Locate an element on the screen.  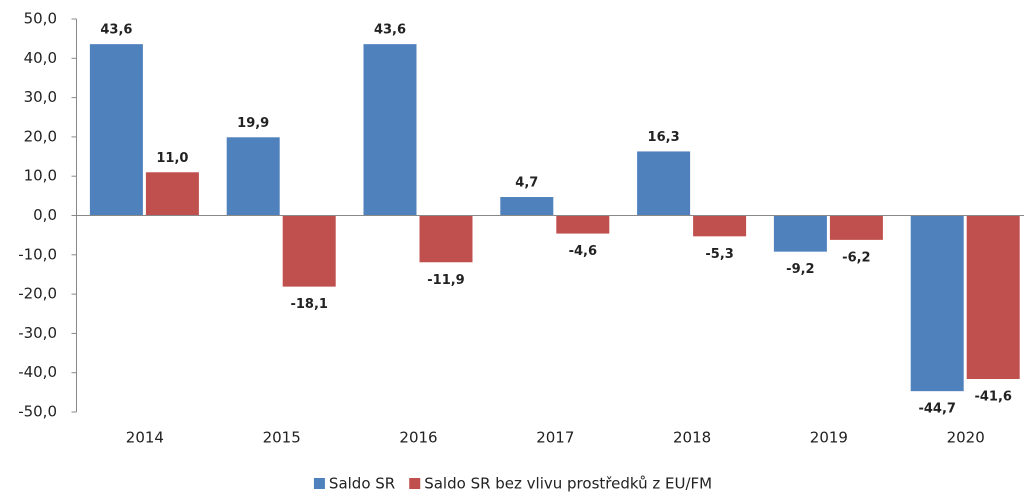
value-label: -18,1 is located at coordinates (308, 304).